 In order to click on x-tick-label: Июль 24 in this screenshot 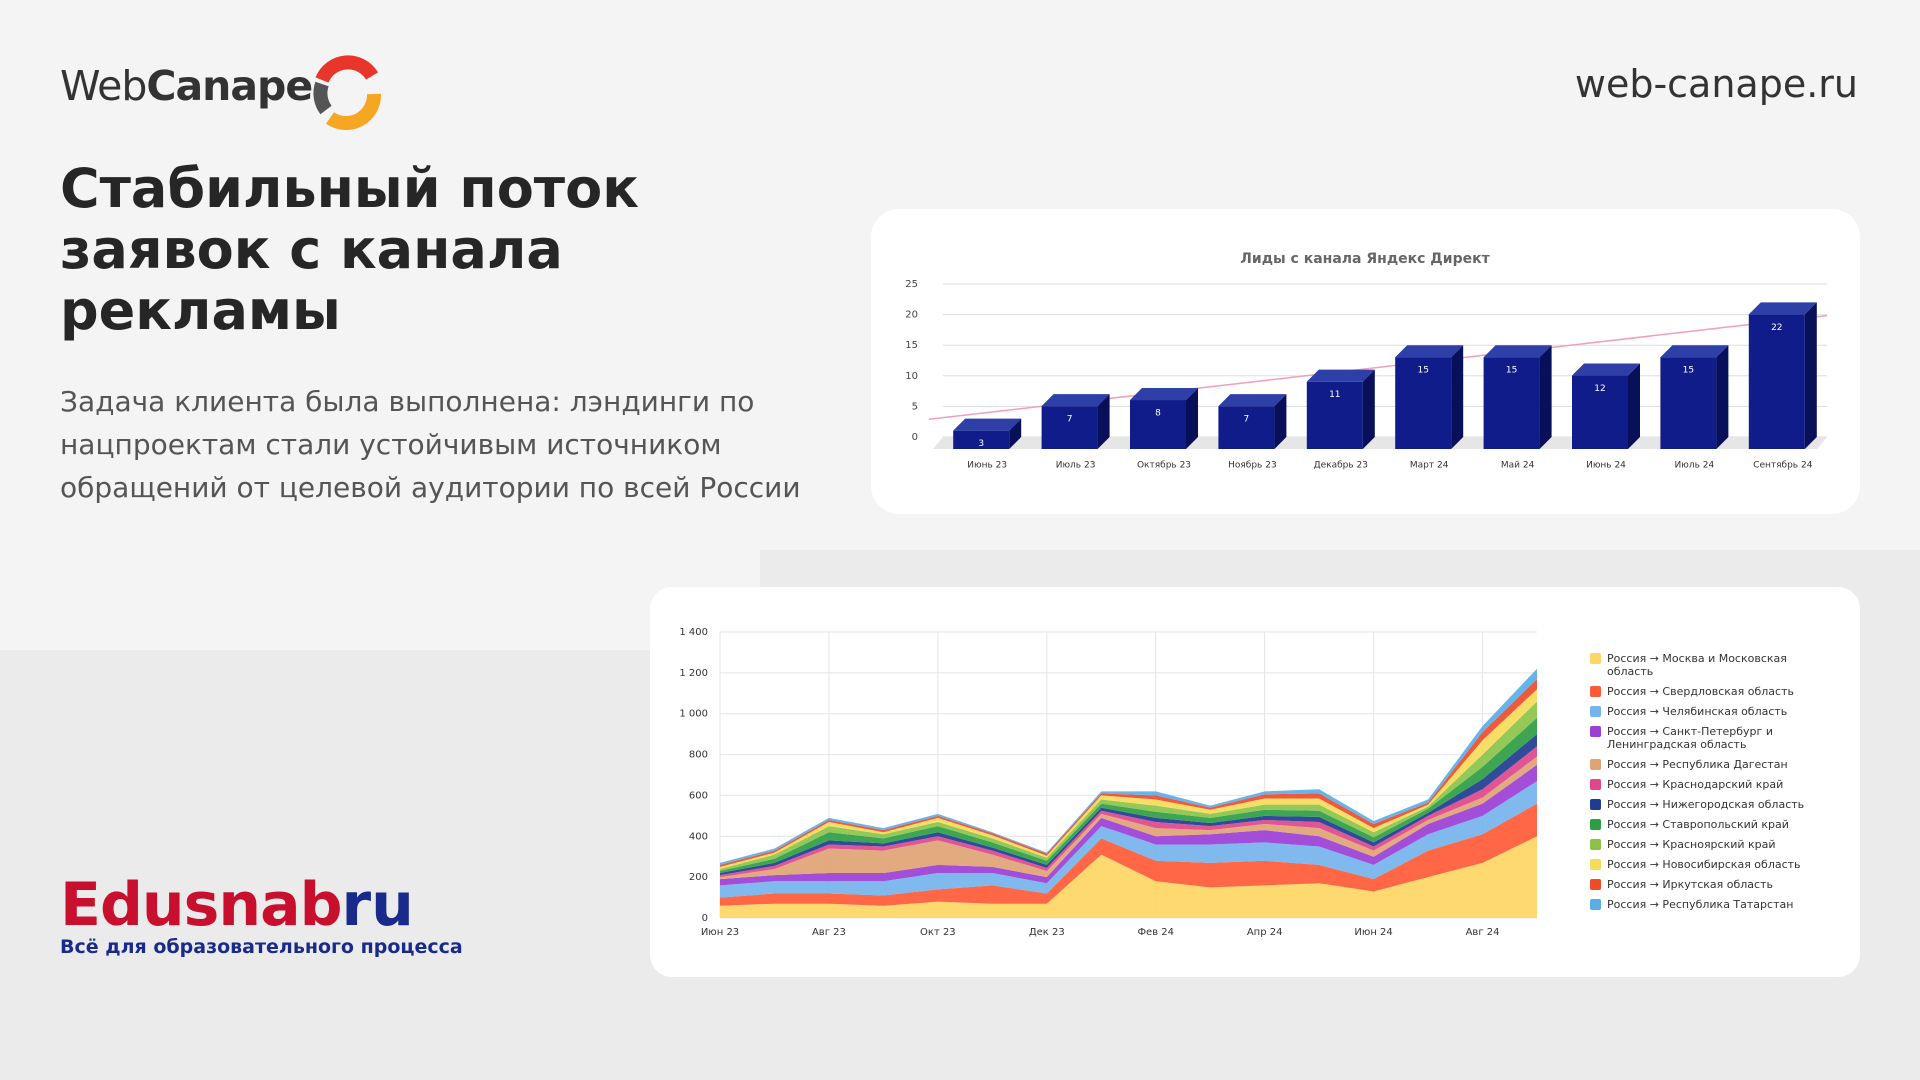, I will do `click(1695, 466)`.